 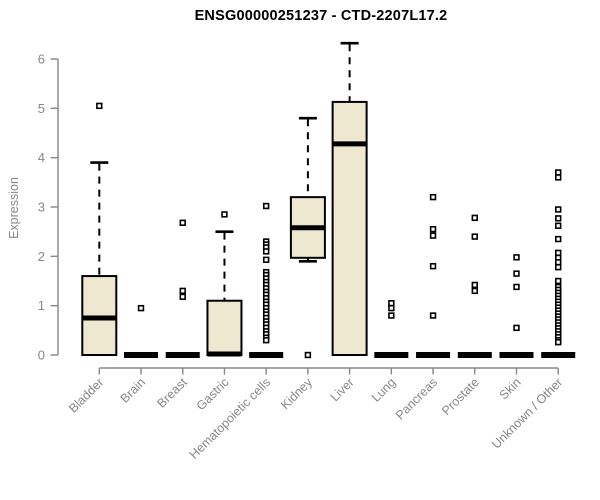 I want to click on y-tick-label: 4, so click(x=41, y=157).